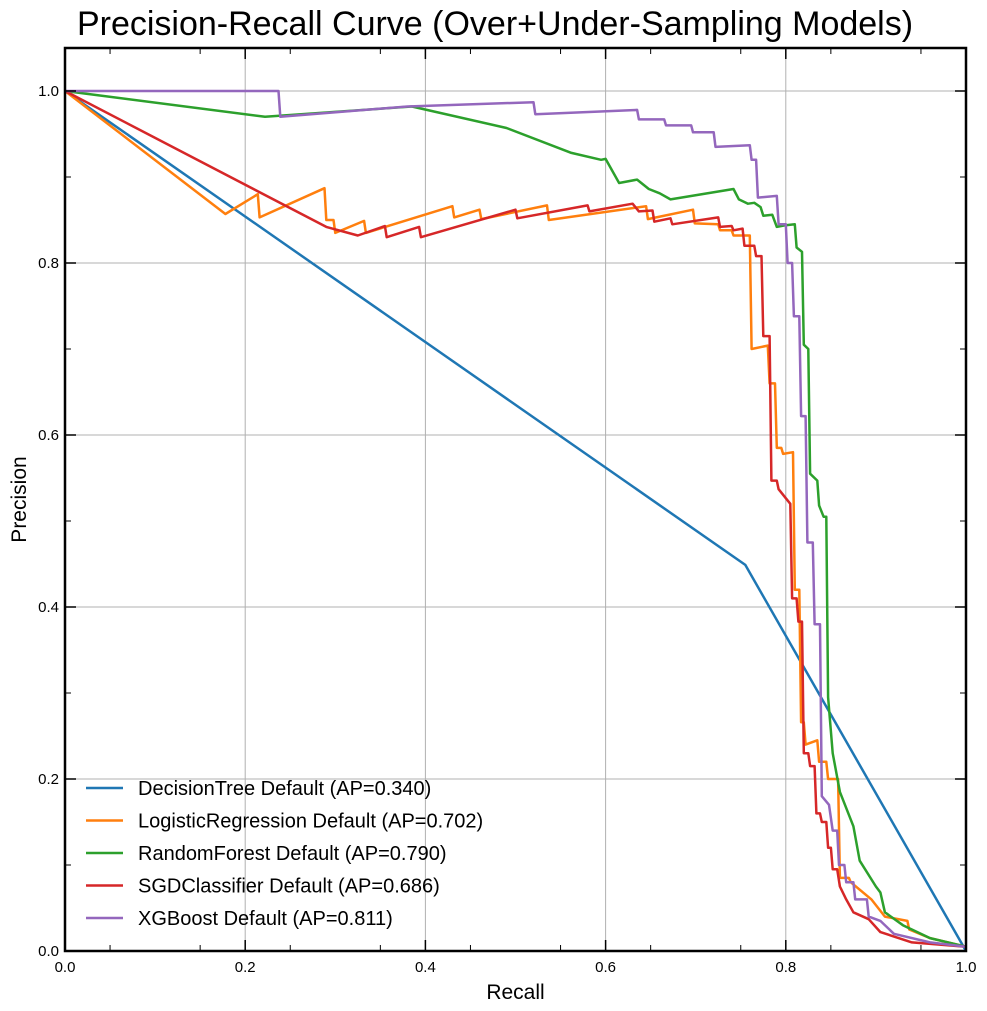 This screenshot has height=1011, width=987. What do you see at coordinates (425, 967) in the screenshot?
I see `x-tick-label: 0.4` at bounding box center [425, 967].